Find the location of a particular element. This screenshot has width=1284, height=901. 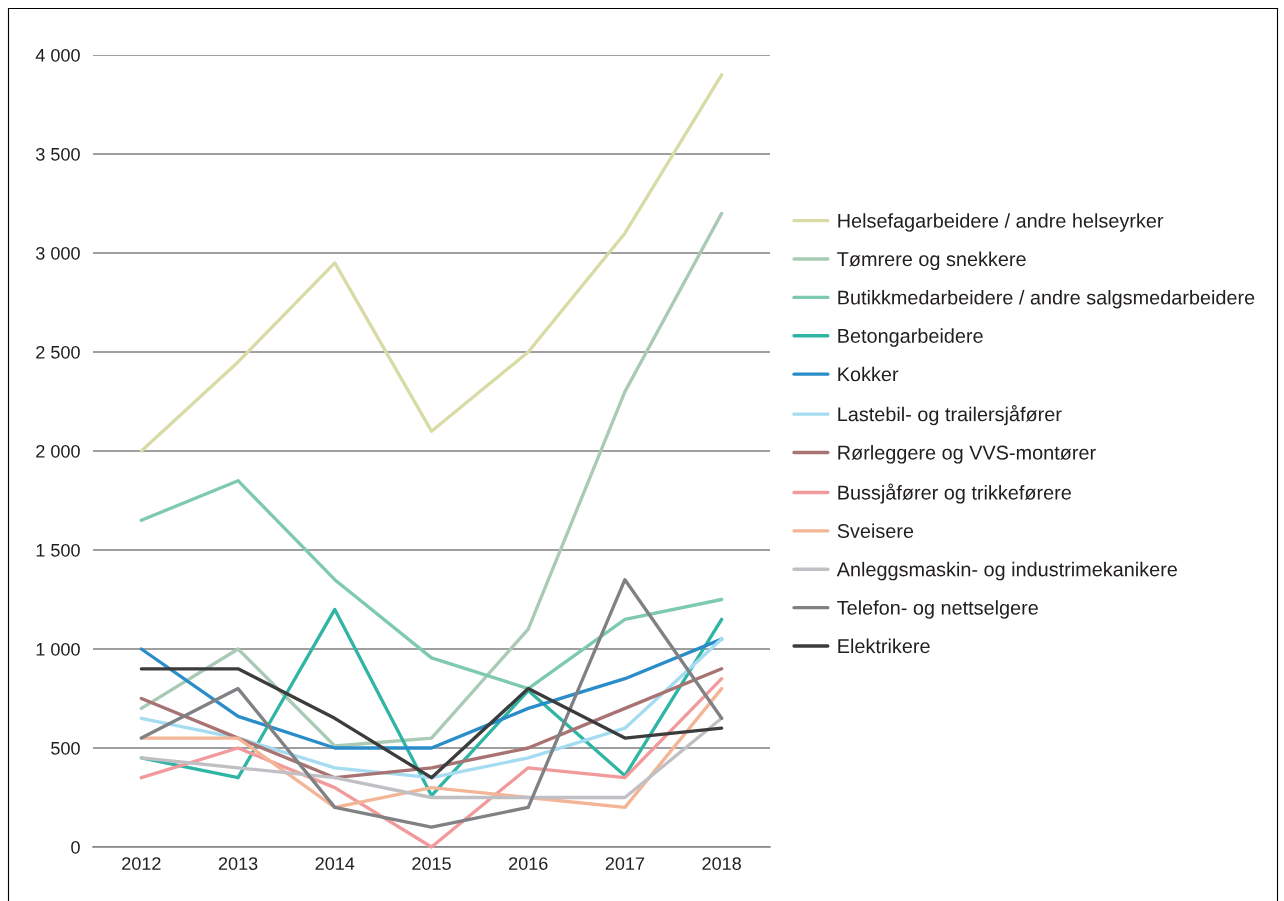

y-tick-label: 2 000 is located at coordinates (58, 451).